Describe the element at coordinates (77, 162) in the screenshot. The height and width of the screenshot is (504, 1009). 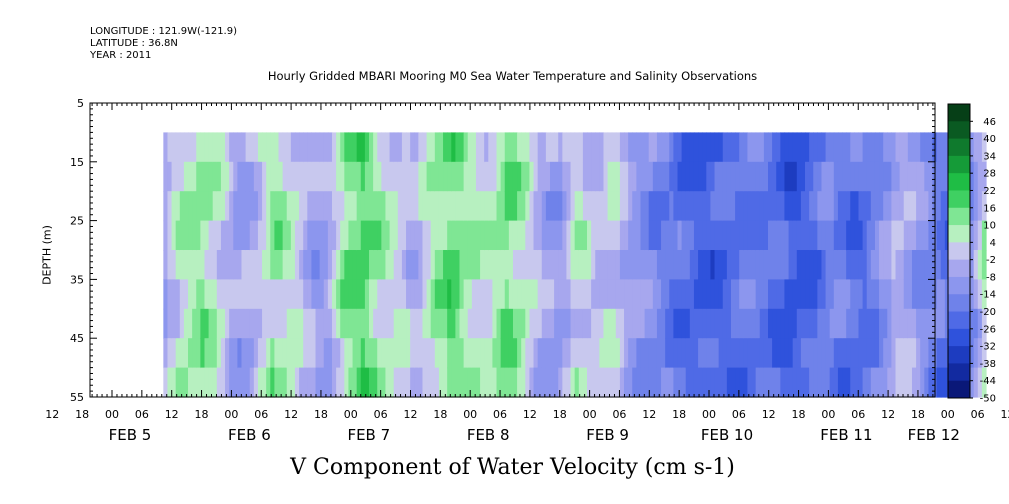
I see `y-tick-label: 15` at that location.